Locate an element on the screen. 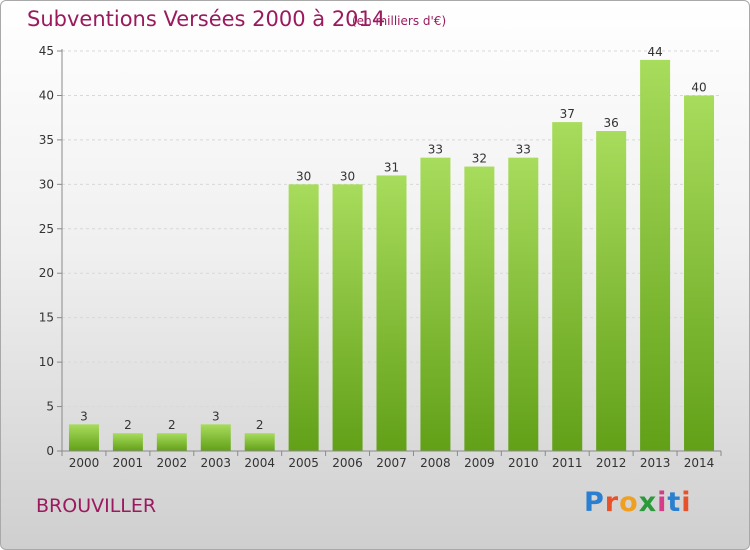 The image size is (750, 550). y-tick-label: 30 is located at coordinates (46, 184).